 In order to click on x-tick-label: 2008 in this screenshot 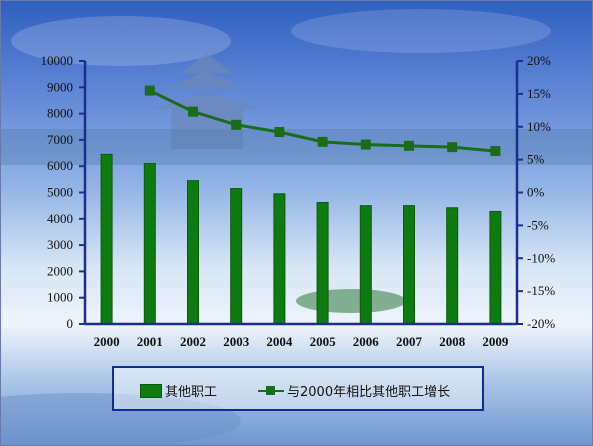, I will do `click(452, 341)`.